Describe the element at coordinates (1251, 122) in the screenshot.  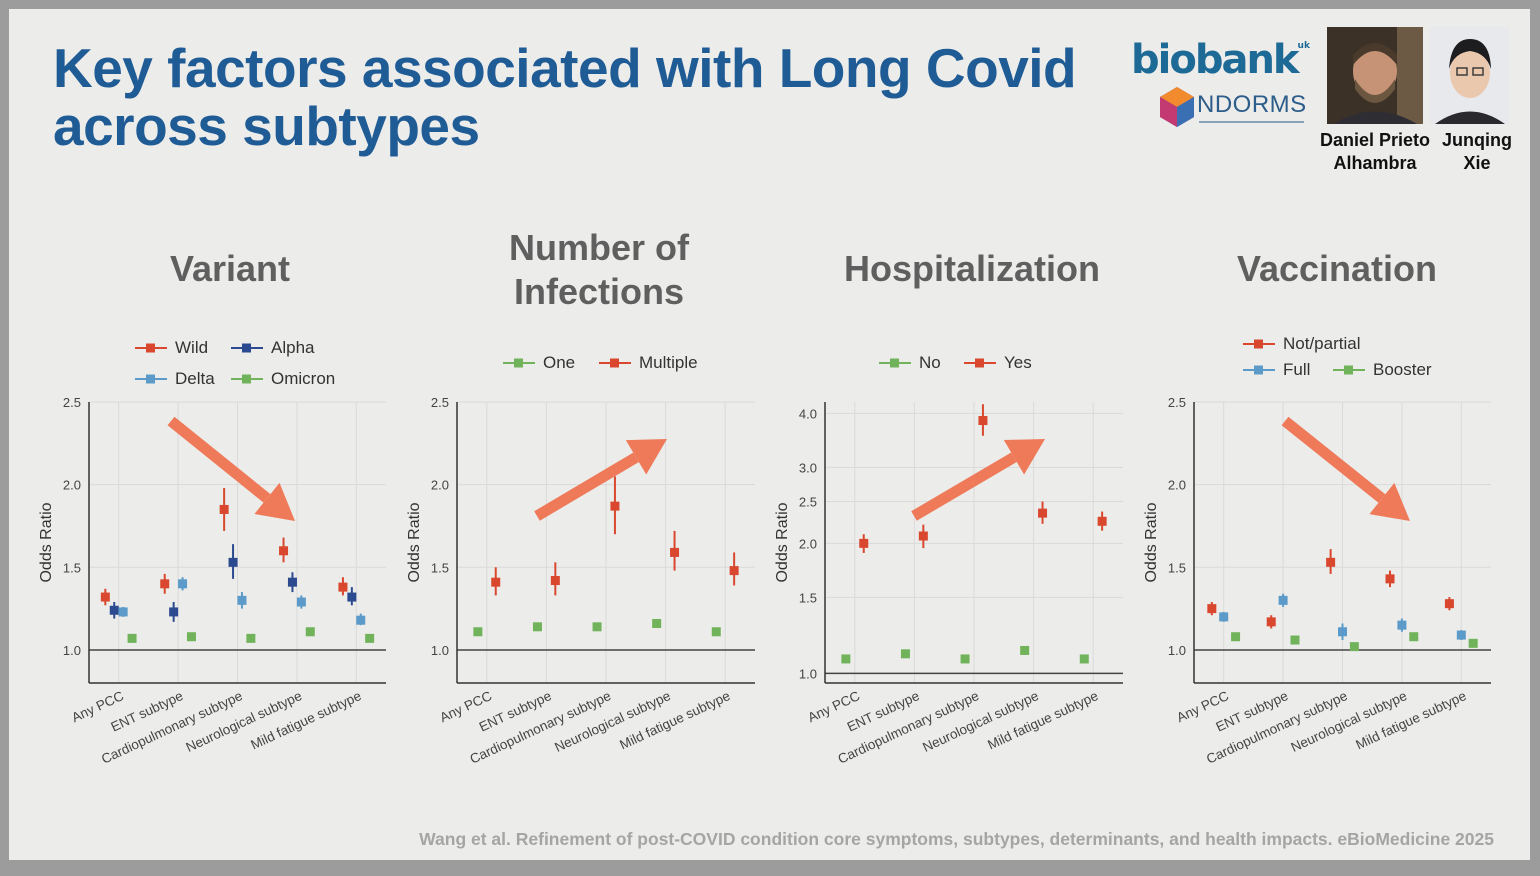
I see `ndorms-tagline-rule` at that location.